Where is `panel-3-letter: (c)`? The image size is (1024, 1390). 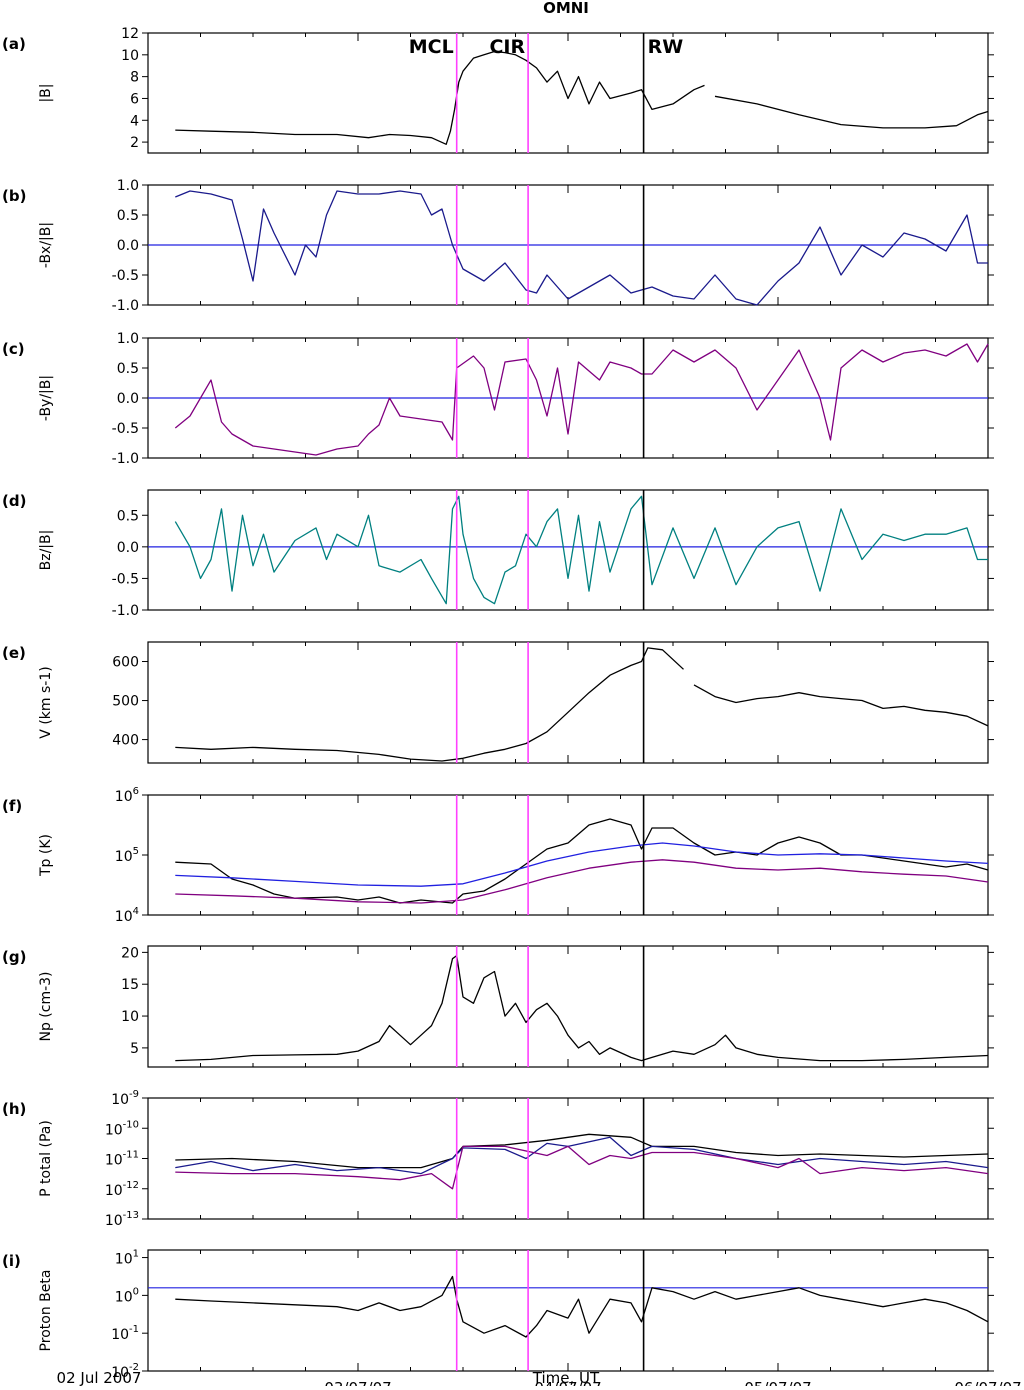
panel-3-letter: (c) is located at coordinates (13, 349).